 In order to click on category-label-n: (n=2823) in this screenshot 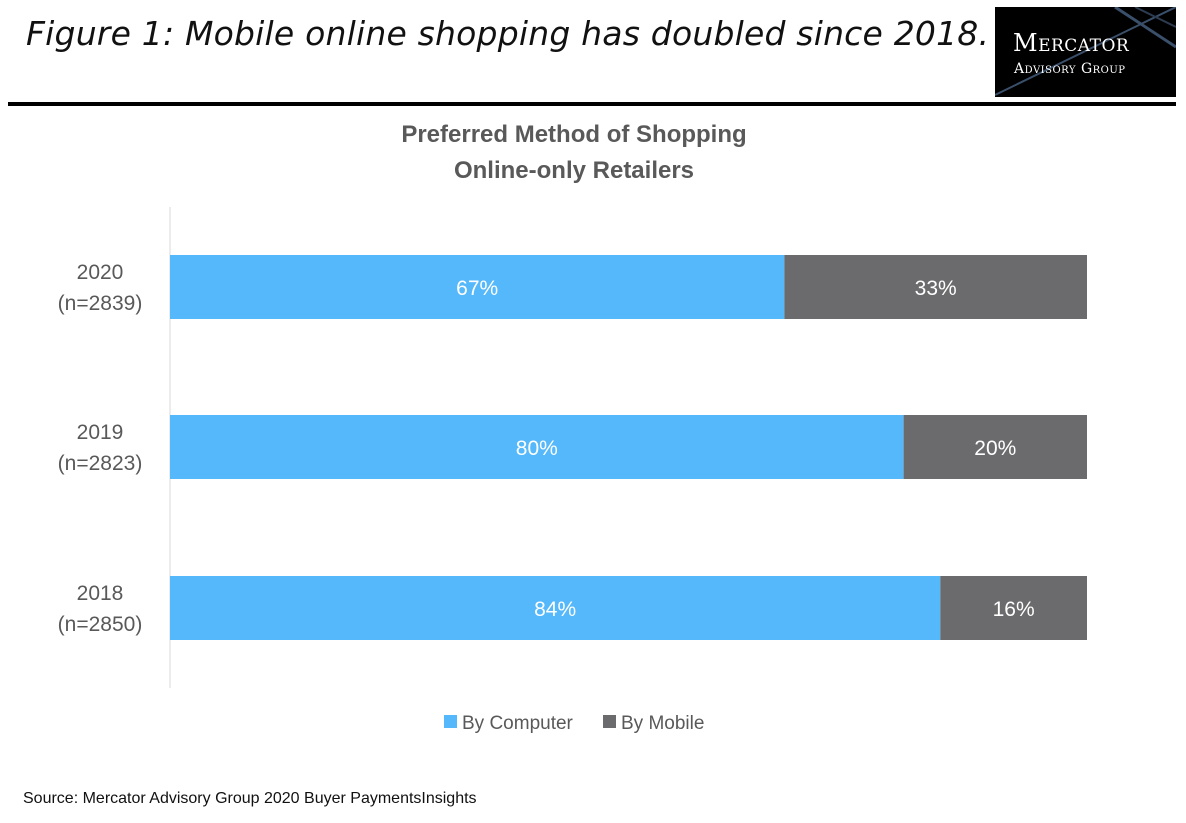, I will do `click(100, 463)`.